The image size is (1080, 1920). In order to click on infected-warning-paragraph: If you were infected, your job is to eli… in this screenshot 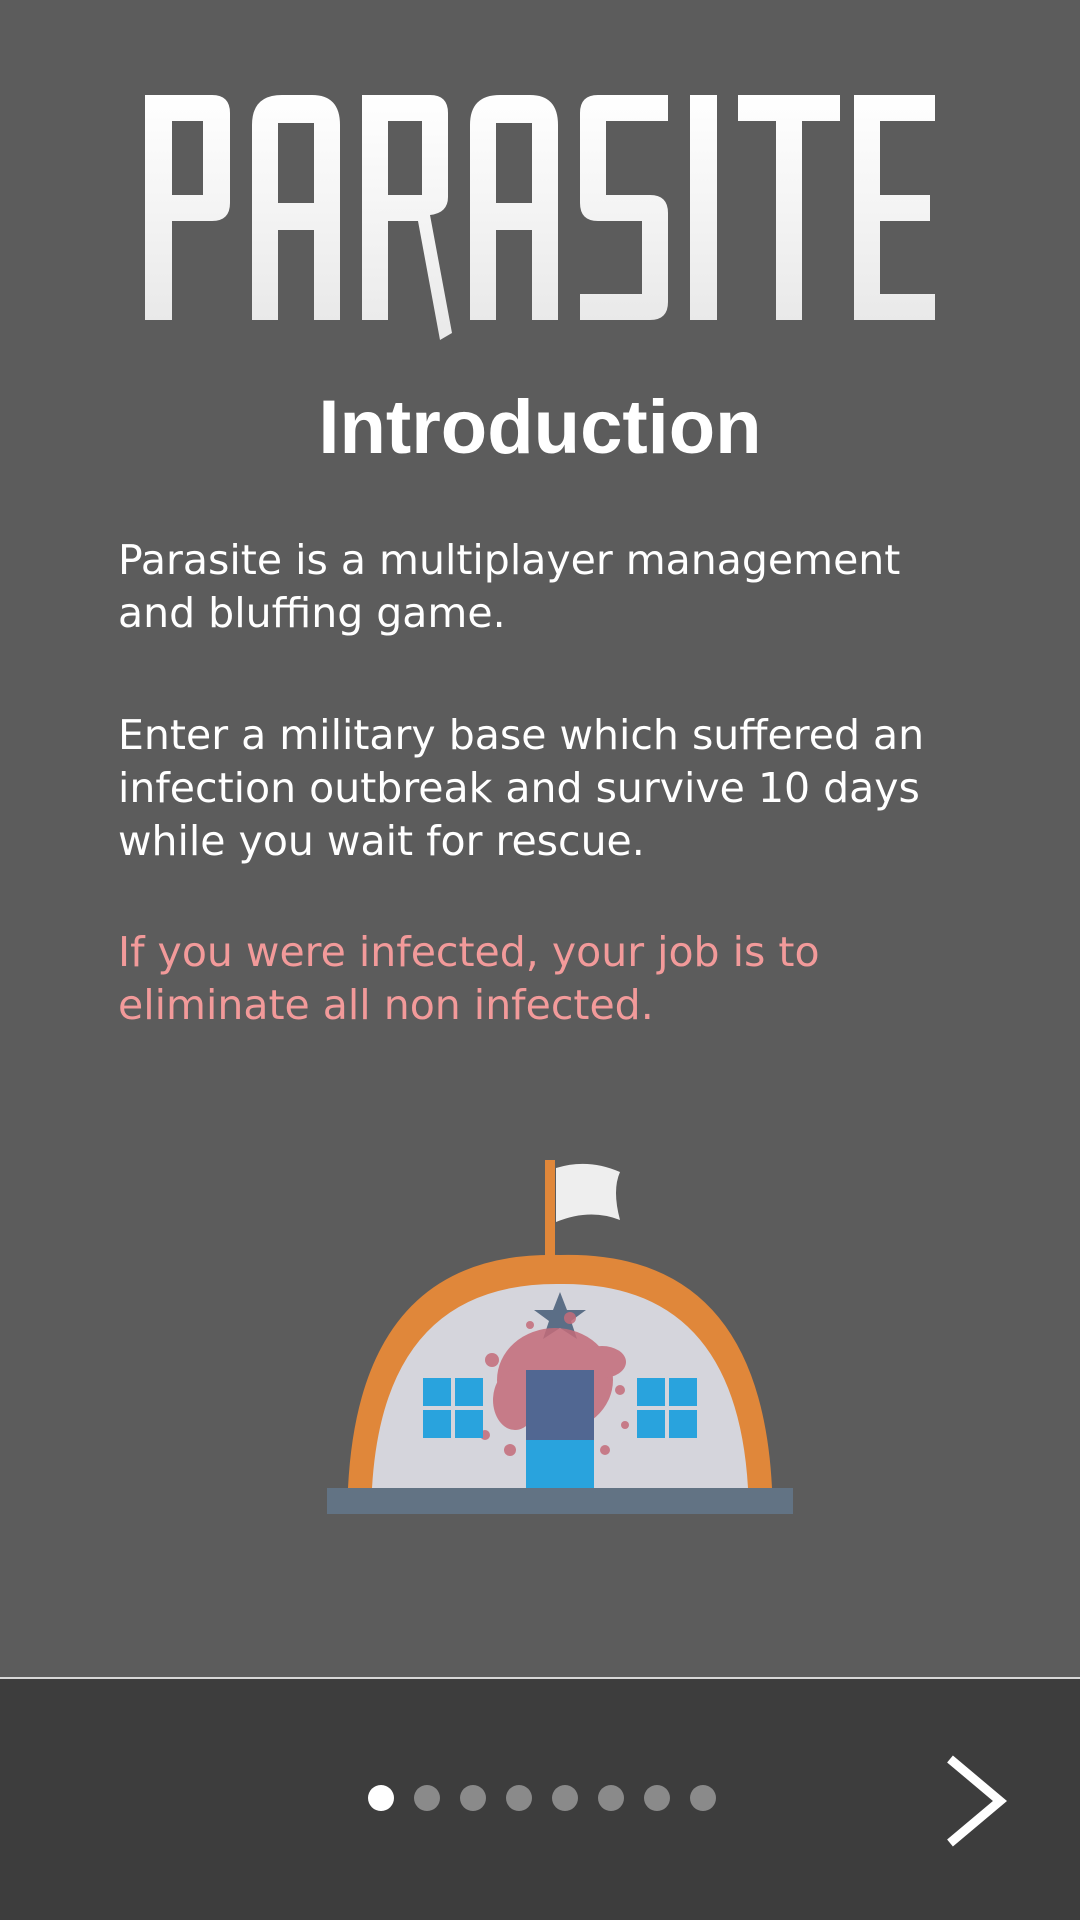, I will do `click(469, 978)`.